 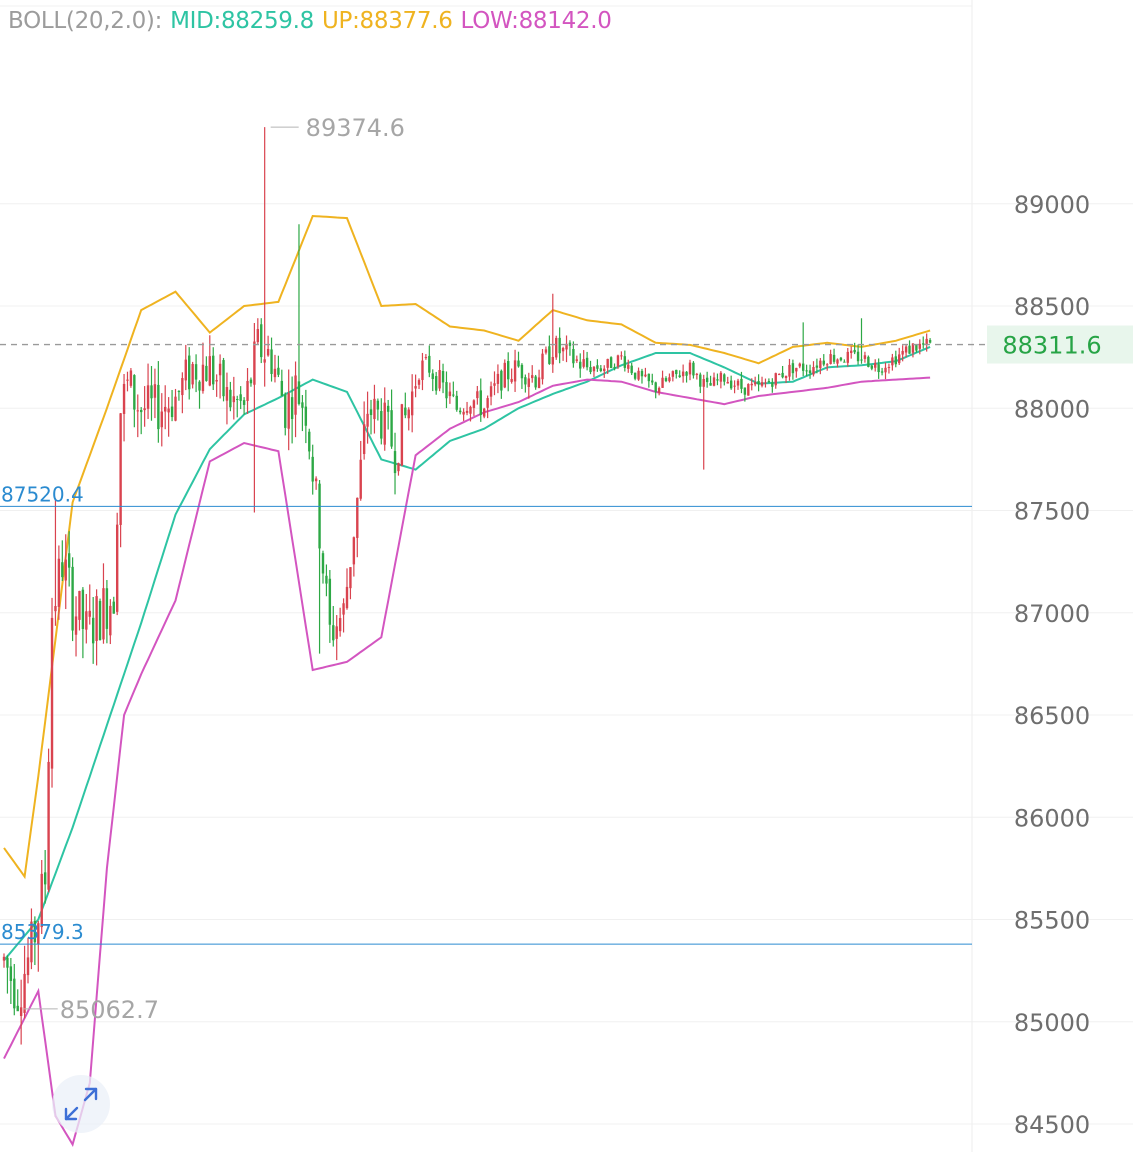 What do you see at coordinates (1052, 307) in the screenshot?
I see `y-tick-label: 88500` at bounding box center [1052, 307].